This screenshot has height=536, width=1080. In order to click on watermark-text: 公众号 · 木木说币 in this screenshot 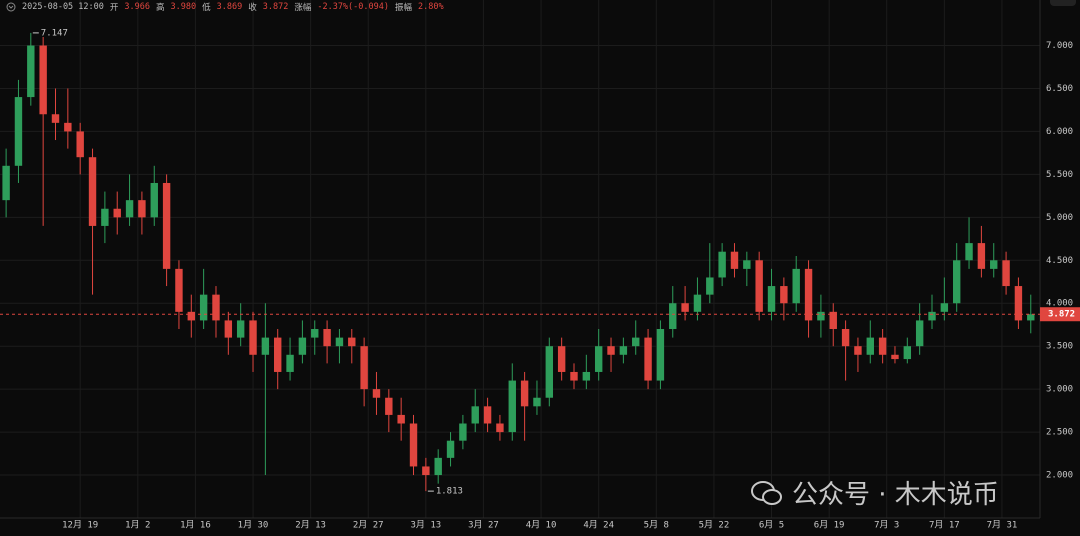, I will do `click(895, 495)`.